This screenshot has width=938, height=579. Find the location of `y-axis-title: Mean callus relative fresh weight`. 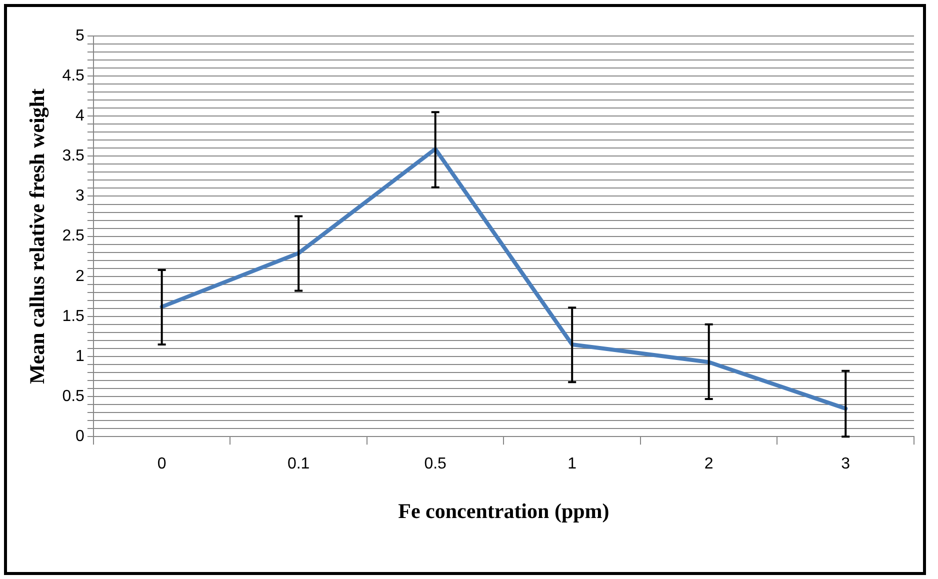

y-axis-title: Mean callus relative fresh weight is located at coordinates (37, 236).